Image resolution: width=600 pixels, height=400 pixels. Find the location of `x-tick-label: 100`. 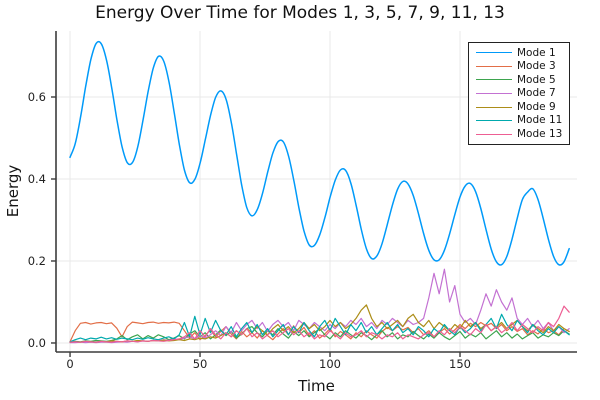

x-tick-label: 100 is located at coordinates (330, 364).